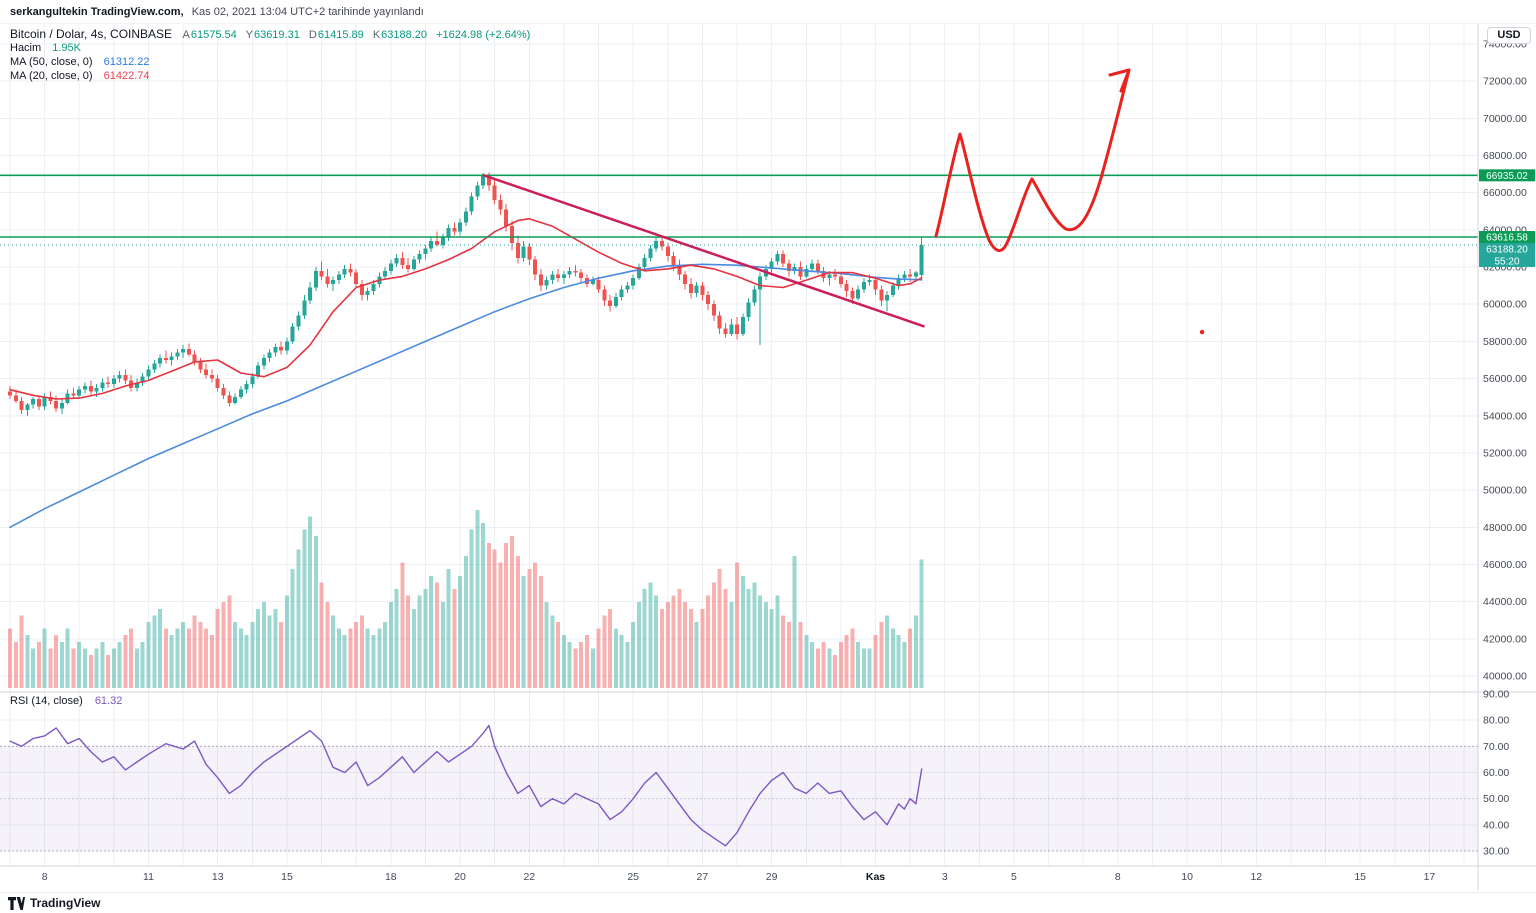 The width and height of the screenshot is (1536, 913). Describe the element at coordinates (1505, 639) in the screenshot. I see `price-axis-label: 42000.00` at that location.